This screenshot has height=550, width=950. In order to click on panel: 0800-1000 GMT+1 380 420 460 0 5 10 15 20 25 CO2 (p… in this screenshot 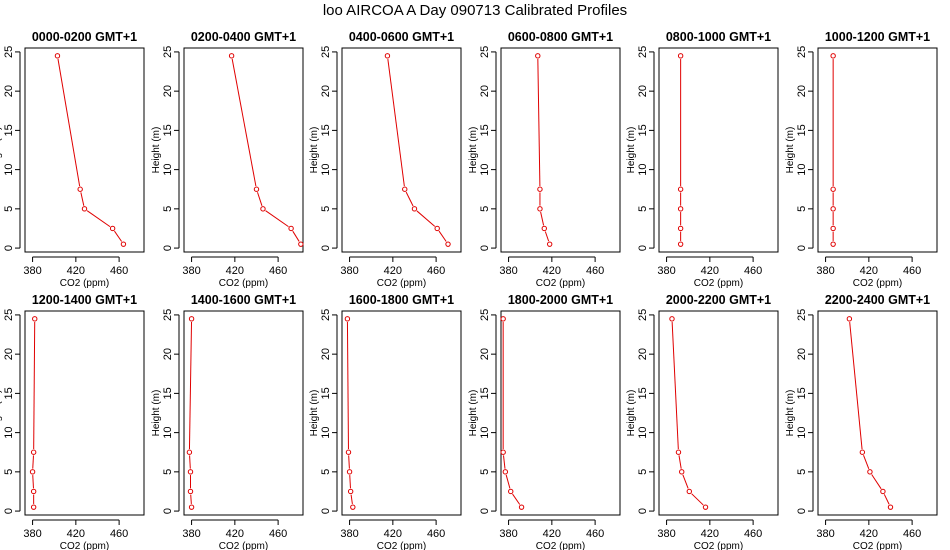, I will do `click(702, 159)`.